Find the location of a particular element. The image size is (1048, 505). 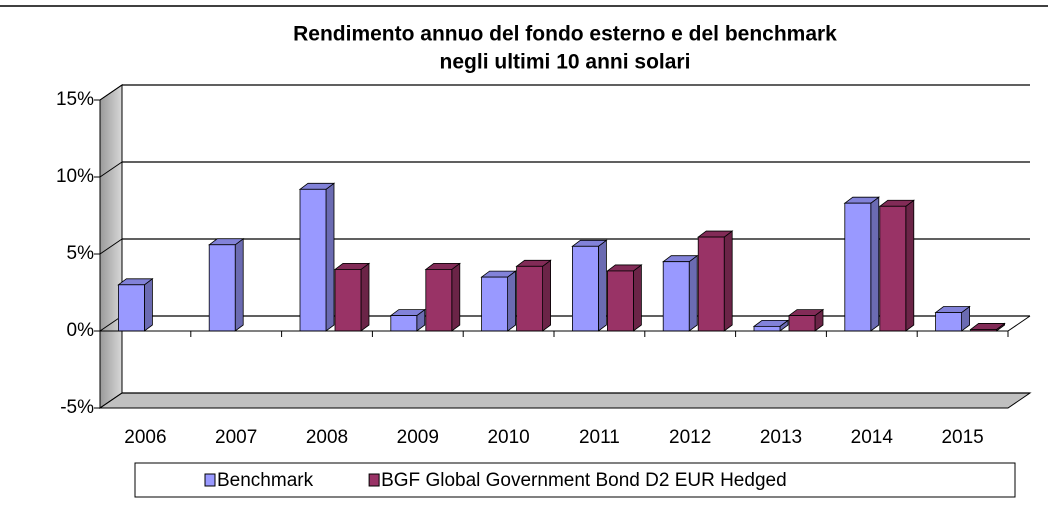

x-tick-label: 2012 is located at coordinates (690, 437).